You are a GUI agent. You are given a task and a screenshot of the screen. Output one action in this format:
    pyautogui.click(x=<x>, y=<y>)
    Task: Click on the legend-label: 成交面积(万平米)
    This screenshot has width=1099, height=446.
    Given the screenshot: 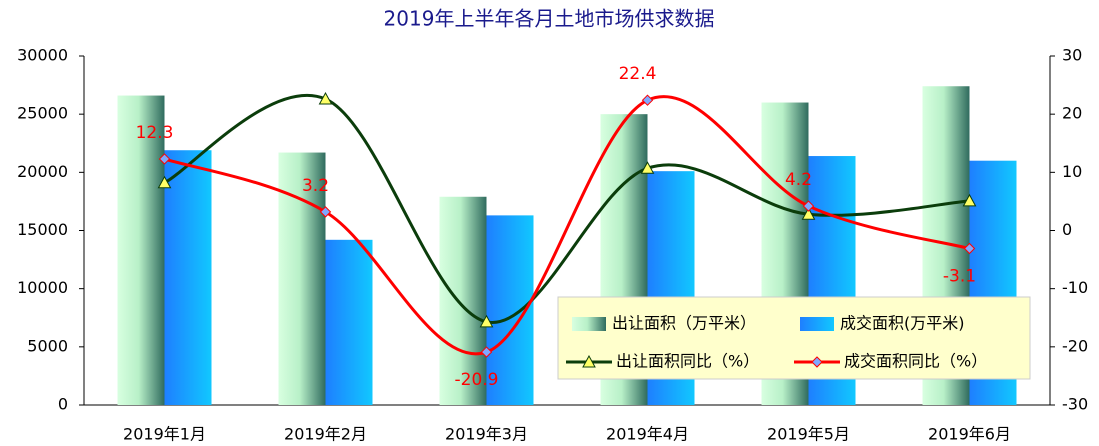 What is the action you would take?
    pyautogui.click(x=902, y=323)
    